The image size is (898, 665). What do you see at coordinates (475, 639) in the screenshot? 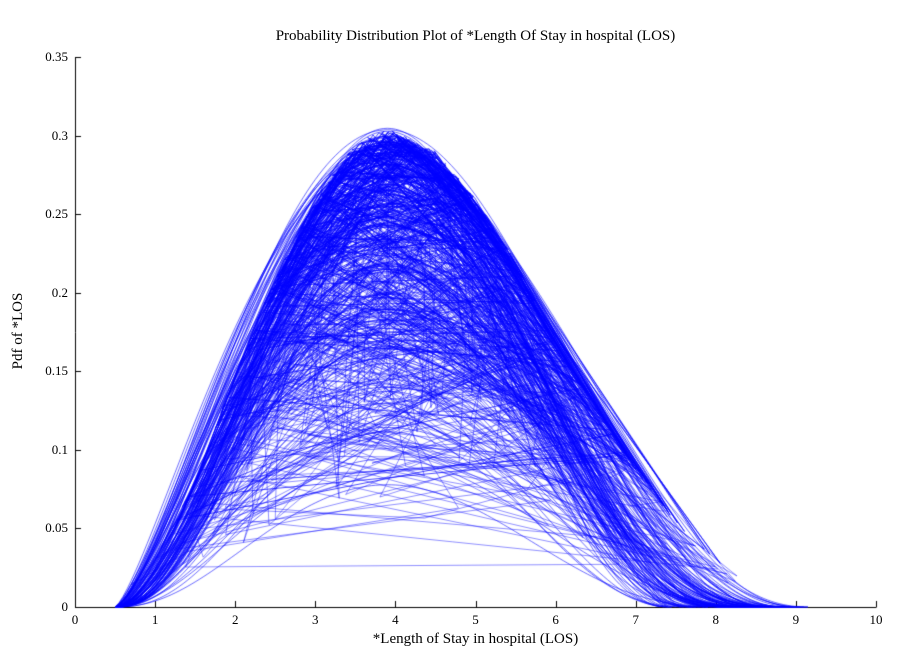
I see `x-axis-label: *Length of Stay in hospital (LOS)` at bounding box center [475, 639].